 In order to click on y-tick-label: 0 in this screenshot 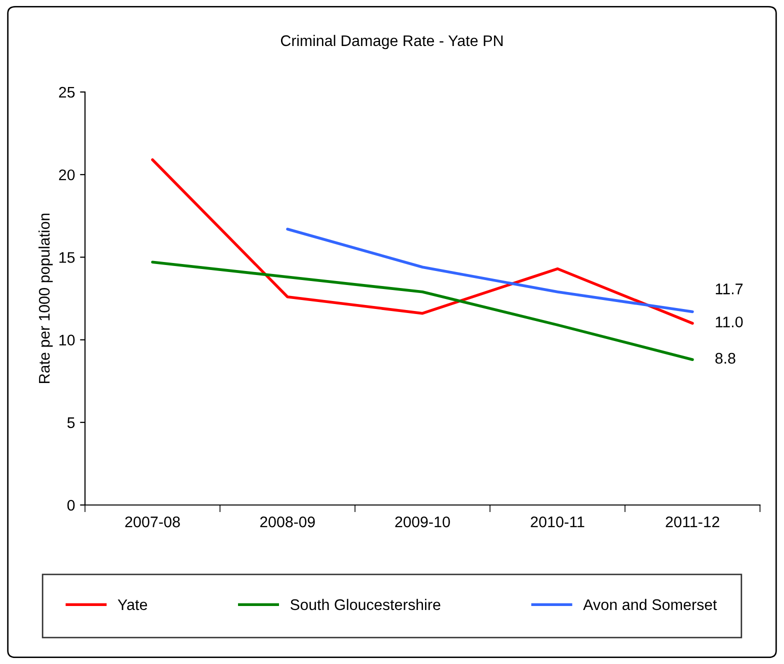, I will do `click(71, 505)`.